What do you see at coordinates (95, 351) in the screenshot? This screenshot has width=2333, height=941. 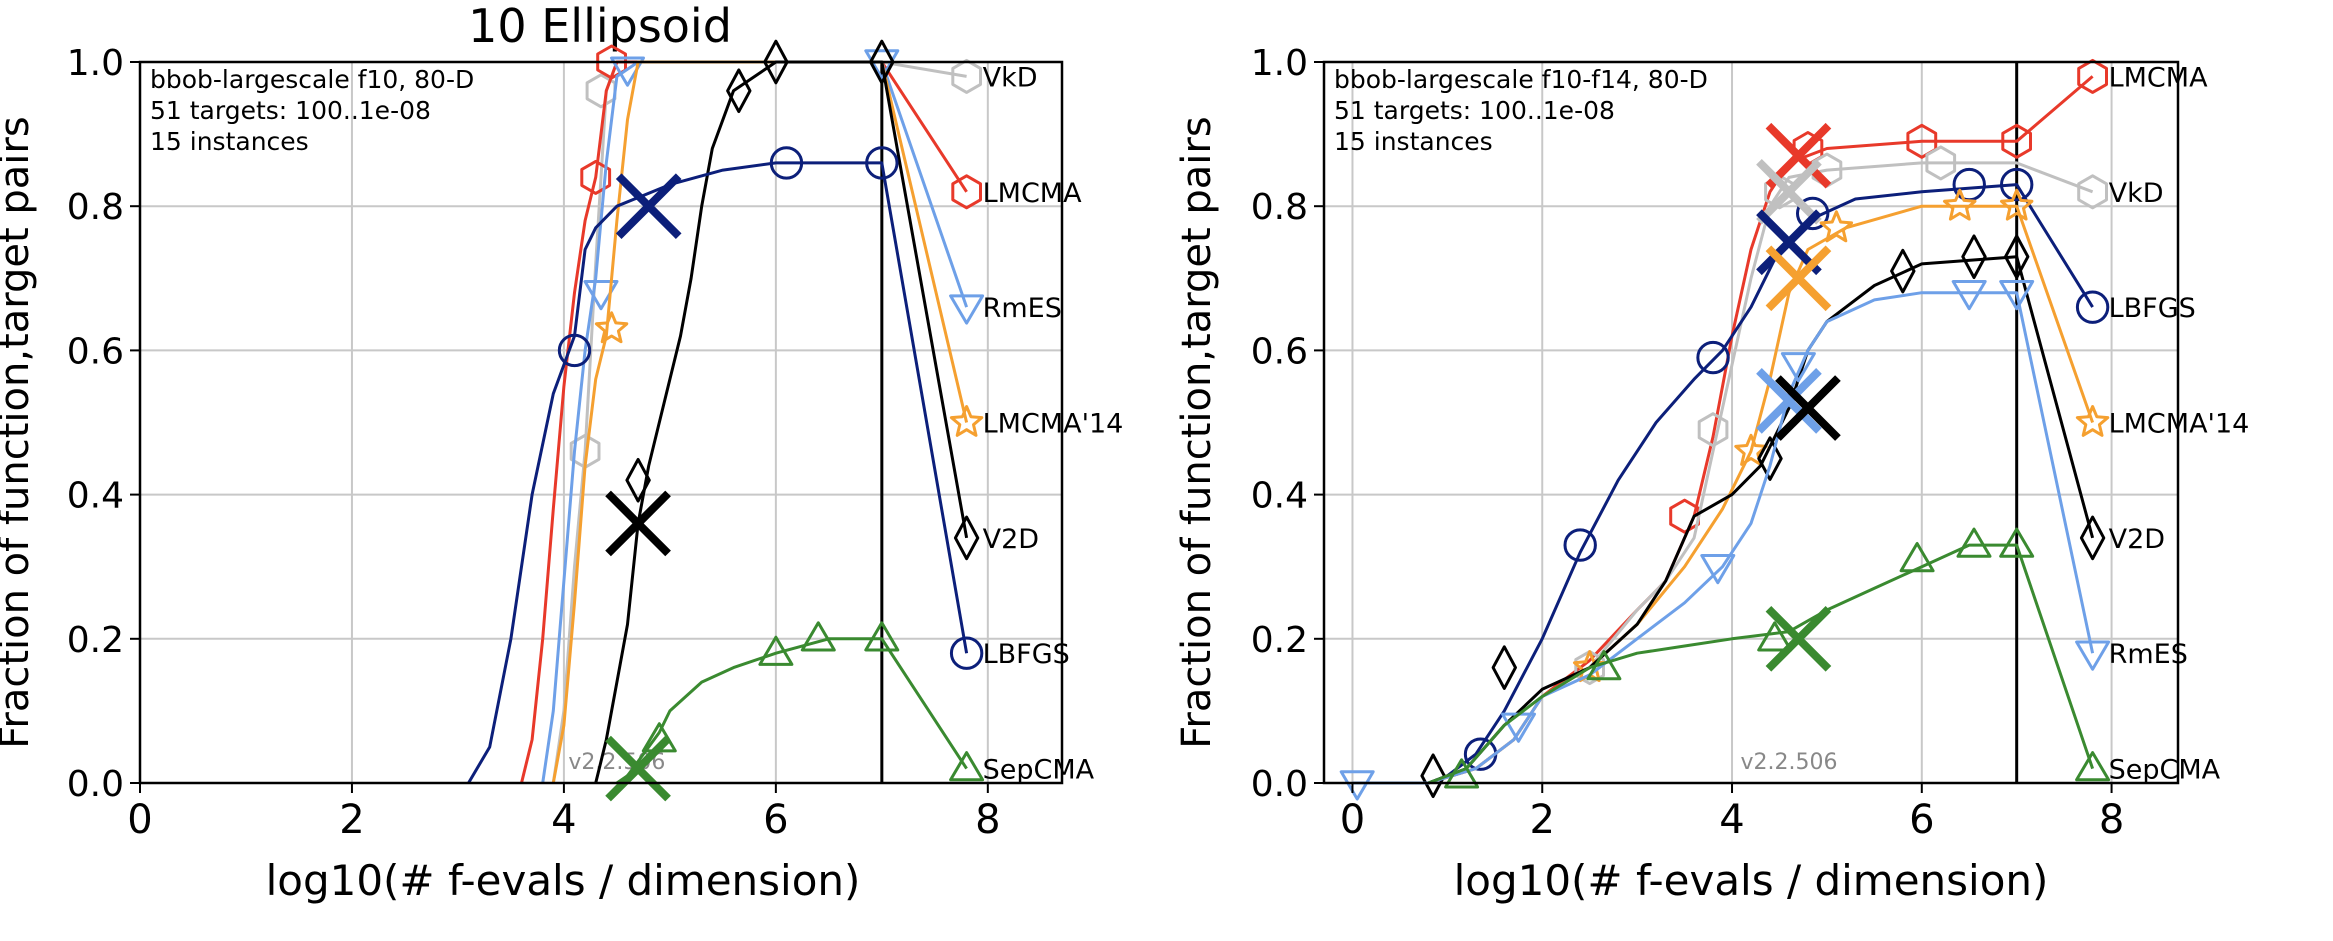 I see `y-tick-label: 0.6` at bounding box center [95, 351].